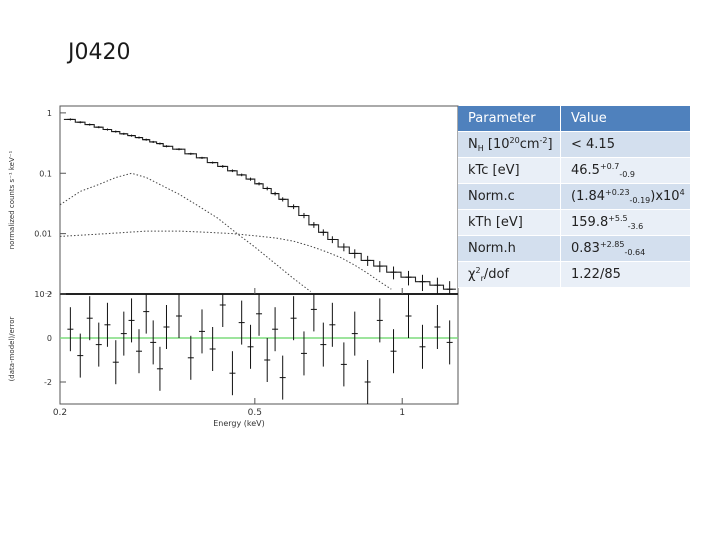 The image size is (720, 540). What do you see at coordinates (625, 119) in the screenshot?
I see `header-value: Value` at bounding box center [625, 119].